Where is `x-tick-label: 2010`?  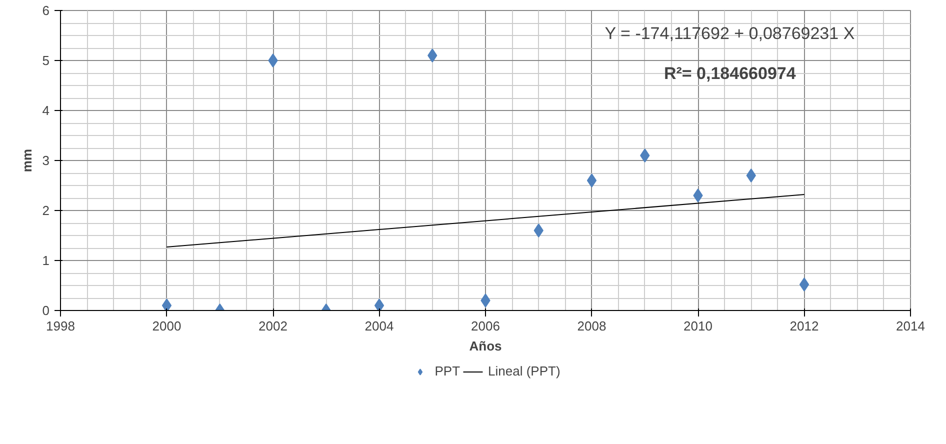 x-tick-label: 2010 is located at coordinates (698, 326).